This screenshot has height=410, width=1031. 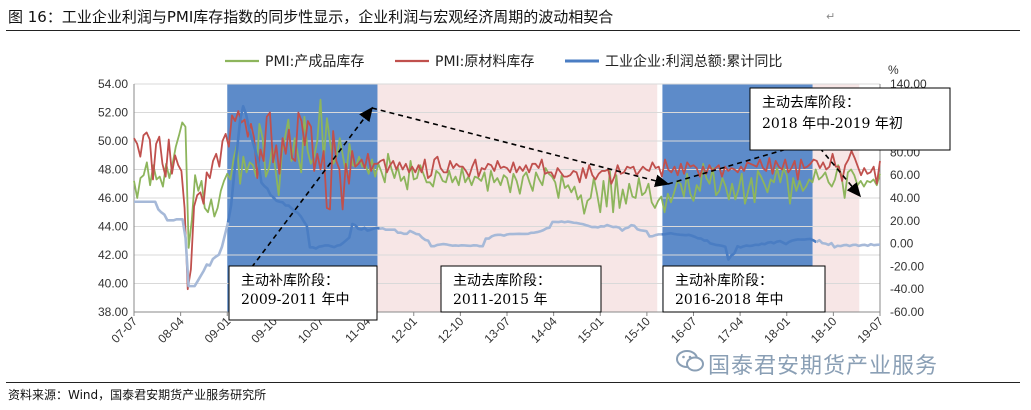 What do you see at coordinates (113, 141) in the screenshot?
I see `left-tick-label: 50.00` at bounding box center [113, 141].